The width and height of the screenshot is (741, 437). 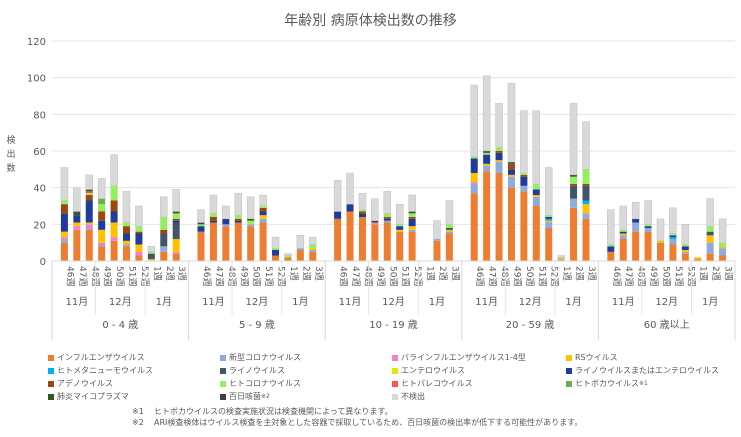 What do you see at coordinates (11, 155) in the screenshot?
I see `y-axis-label: 検出数` at bounding box center [11, 155].